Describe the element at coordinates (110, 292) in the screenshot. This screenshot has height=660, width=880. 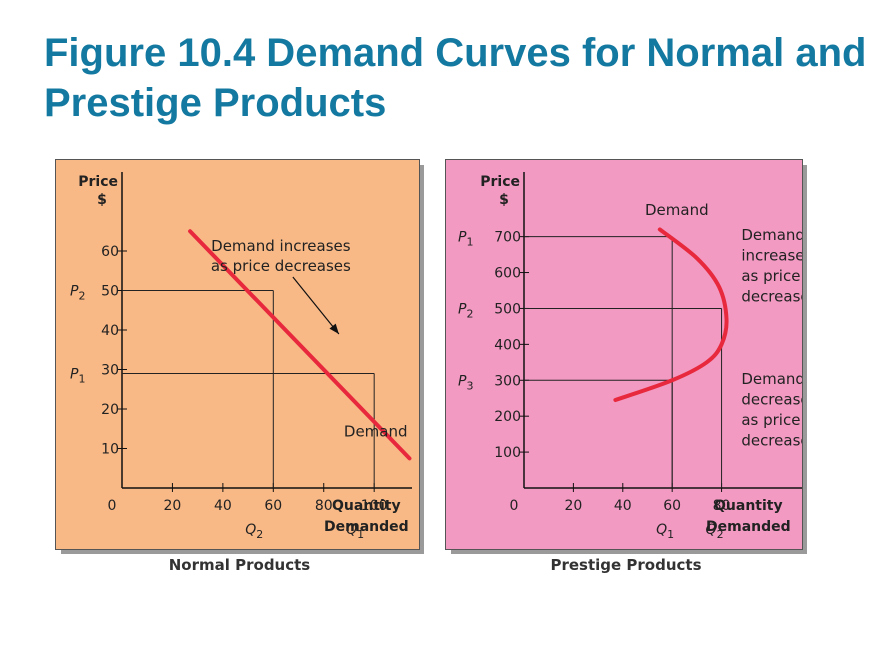
I see `chart0-y-tick-label: 50` at that location.